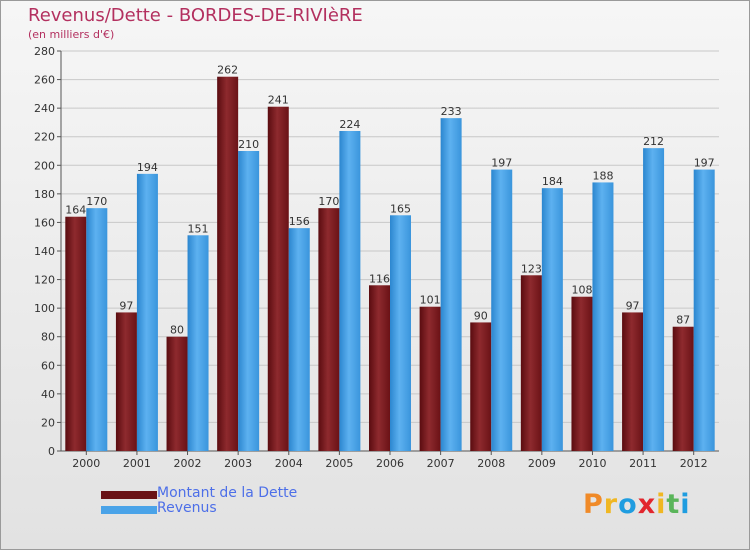  Describe the element at coordinates (278, 100) in the screenshot. I see `value-label-debt: 241` at that location.